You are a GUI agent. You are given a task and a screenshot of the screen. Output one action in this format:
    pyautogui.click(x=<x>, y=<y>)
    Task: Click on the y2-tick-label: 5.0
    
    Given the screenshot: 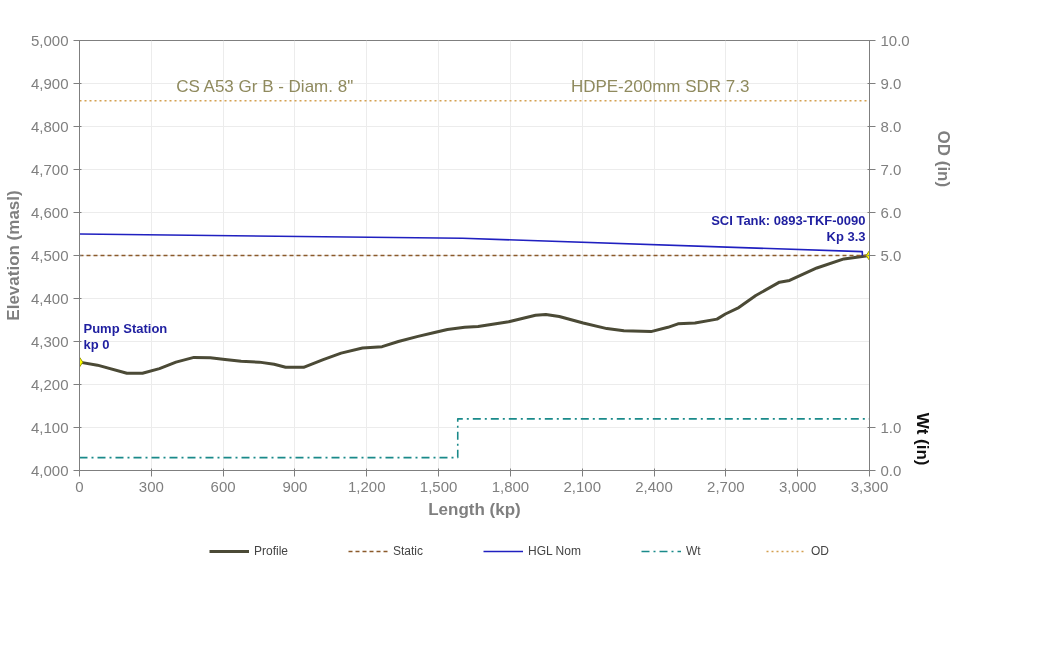 What is the action you would take?
    pyautogui.click(x=891, y=255)
    